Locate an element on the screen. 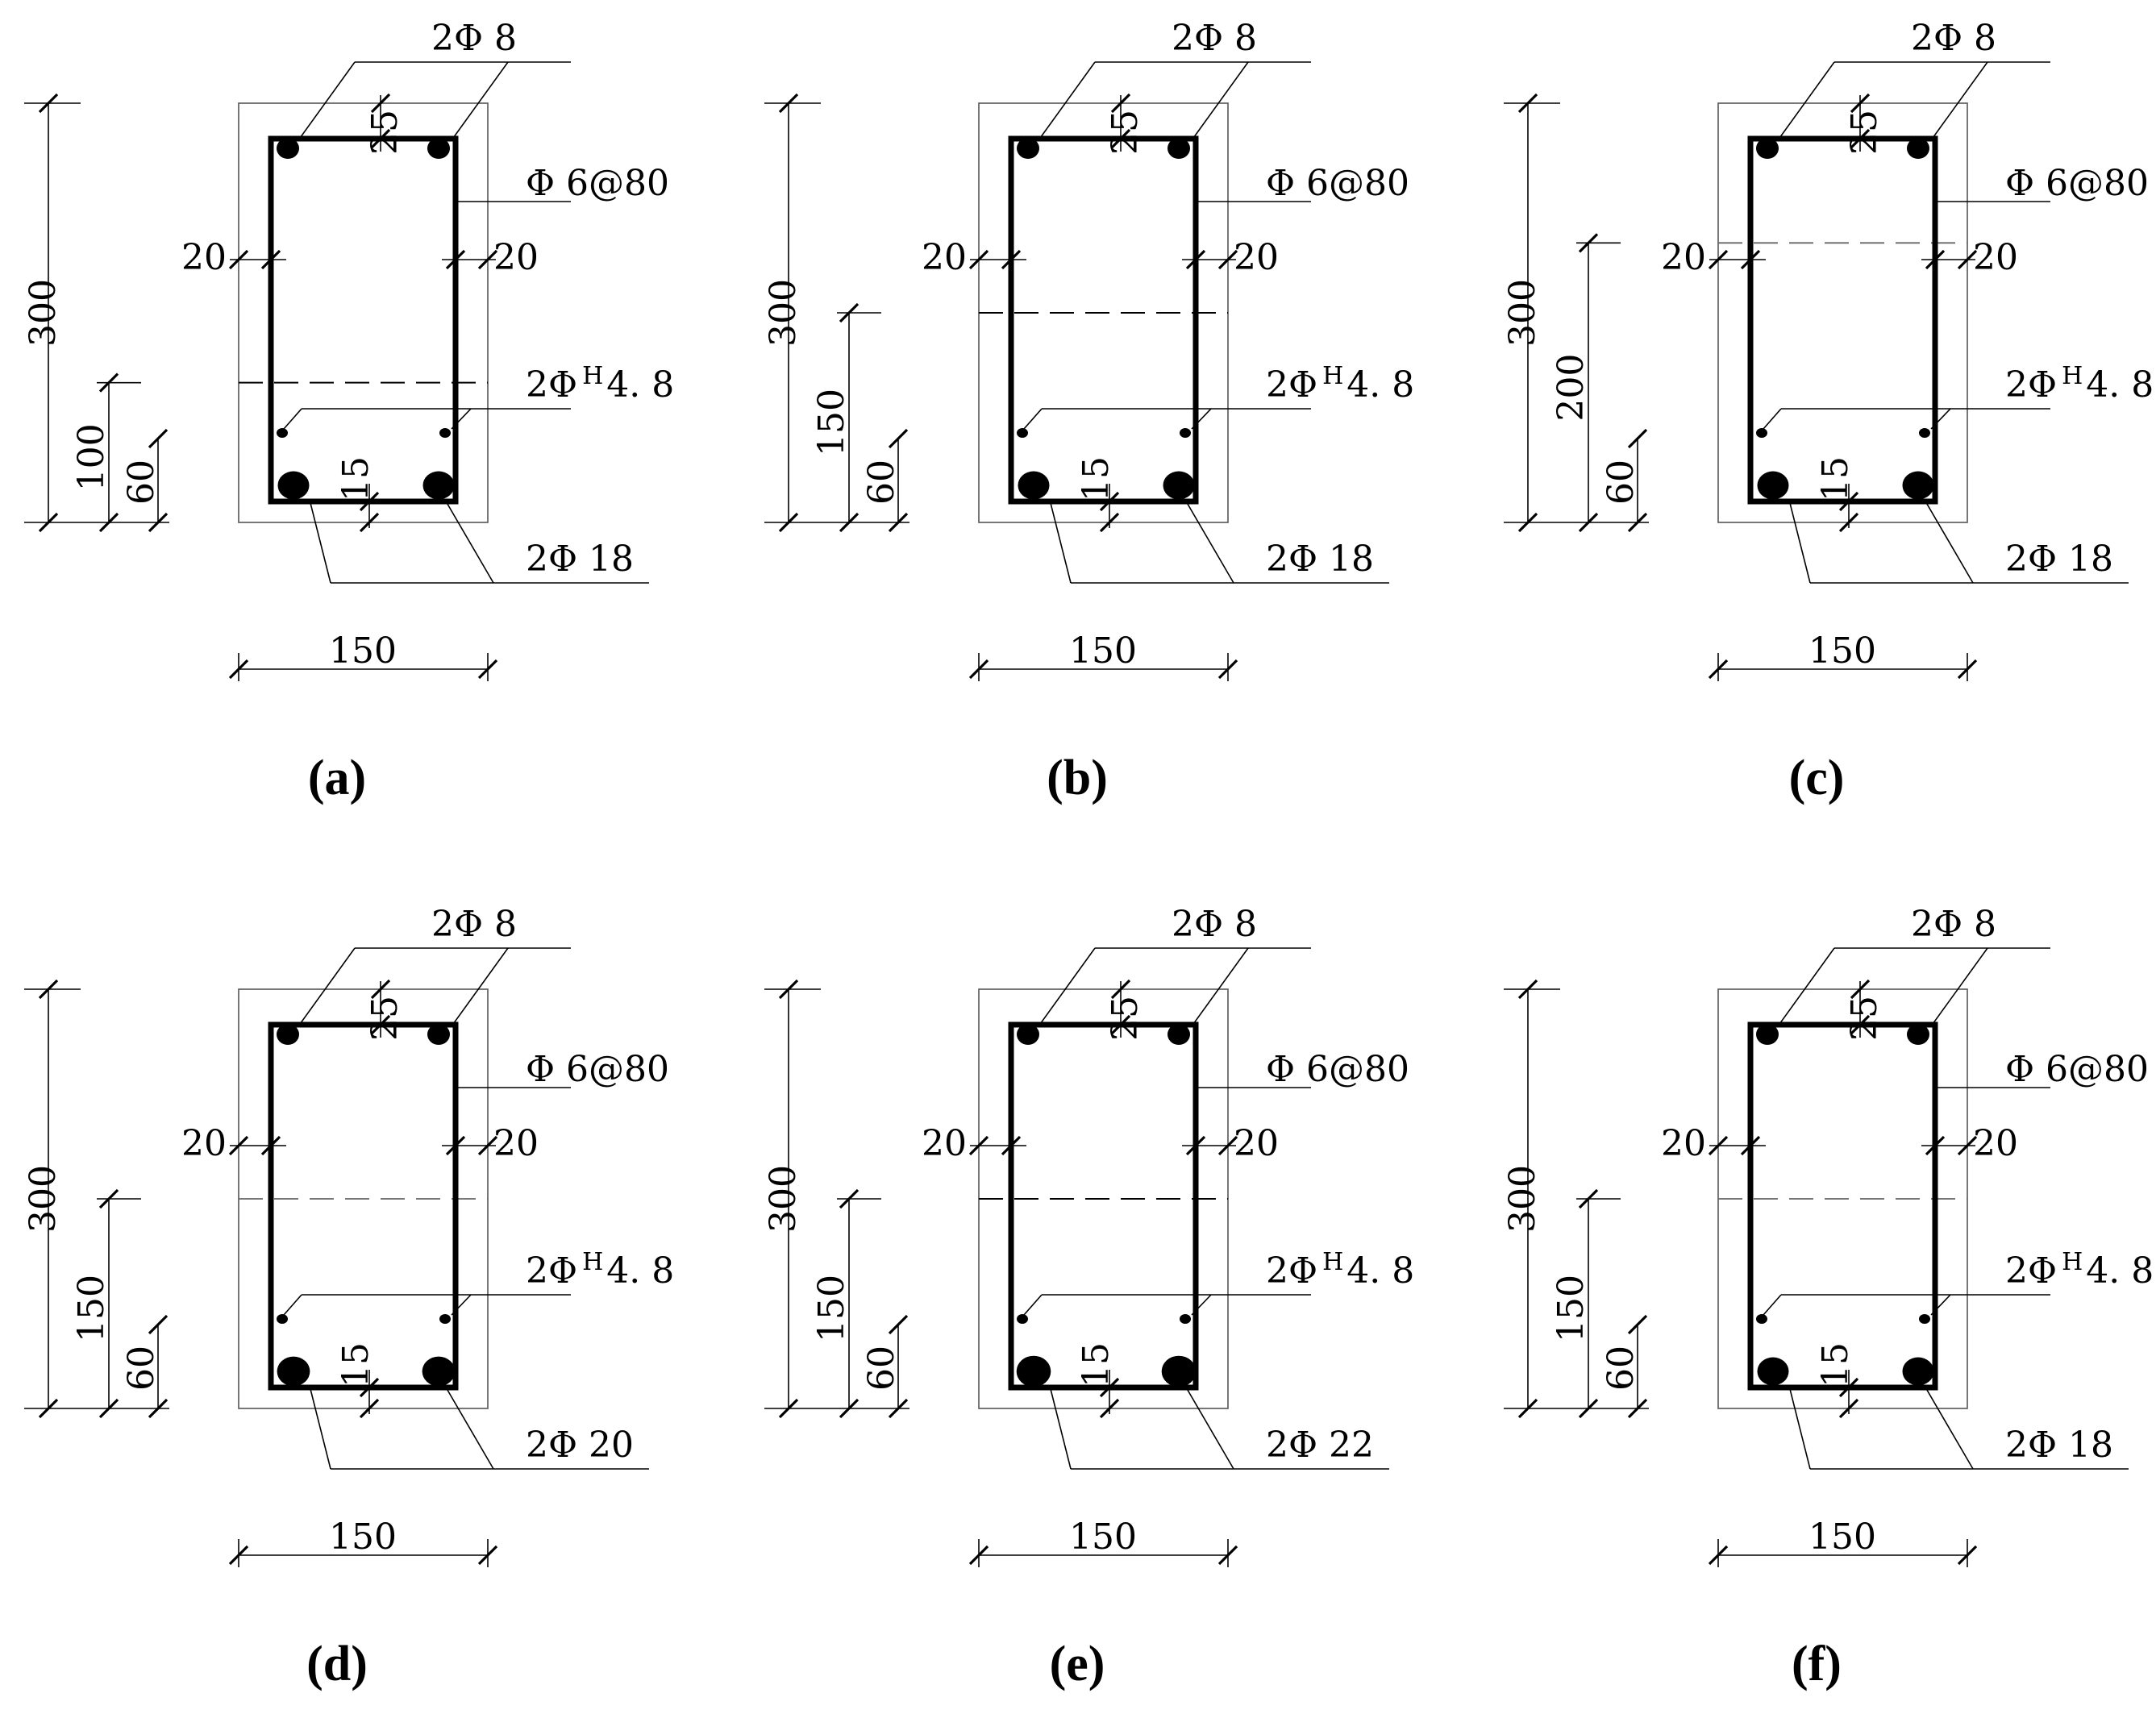  dim-label-cover-left: 20 is located at coordinates (1683, 1143).